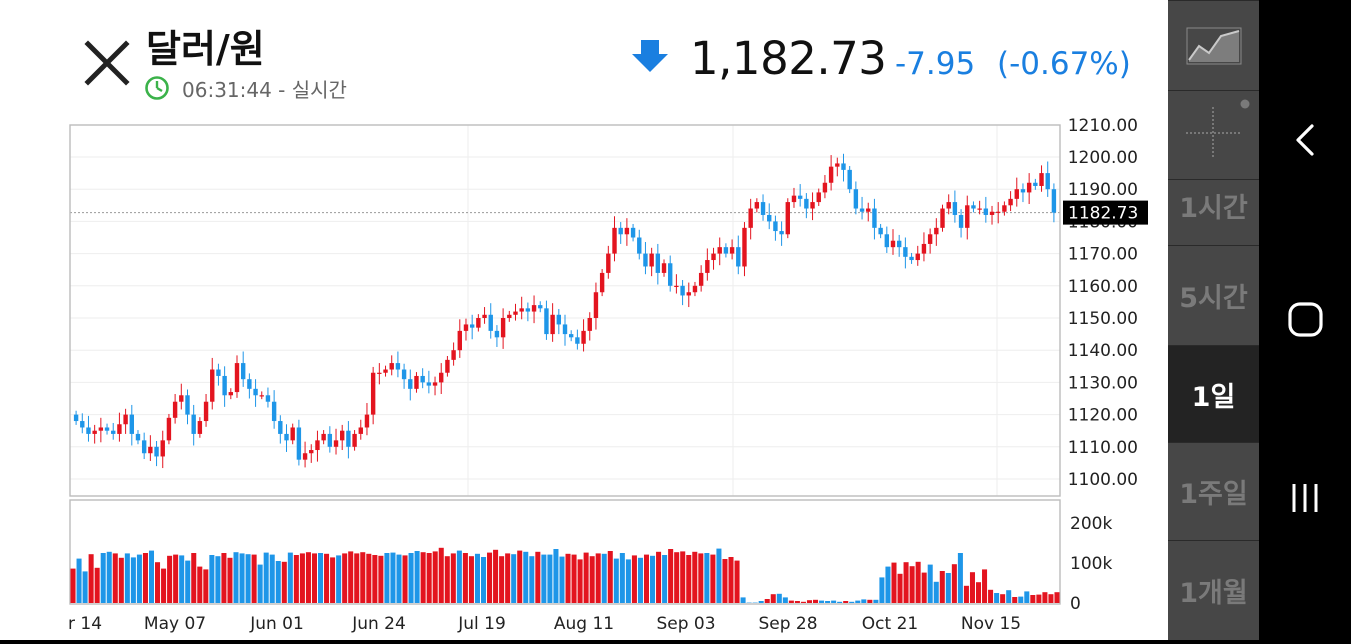  Describe the element at coordinates (1103, 126) in the screenshot. I see `price-tick-label: 1210.00` at that location.